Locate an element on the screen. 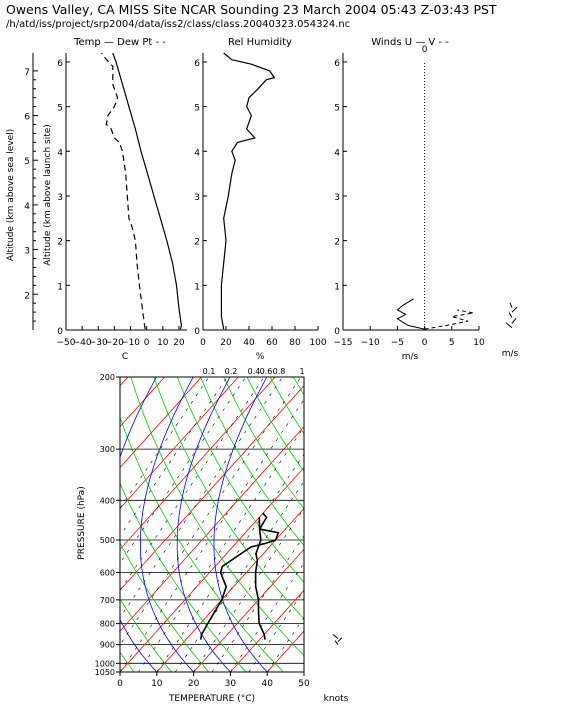 The width and height of the screenshot is (567, 709). wind-y-tick-label: 4 is located at coordinates (337, 153).